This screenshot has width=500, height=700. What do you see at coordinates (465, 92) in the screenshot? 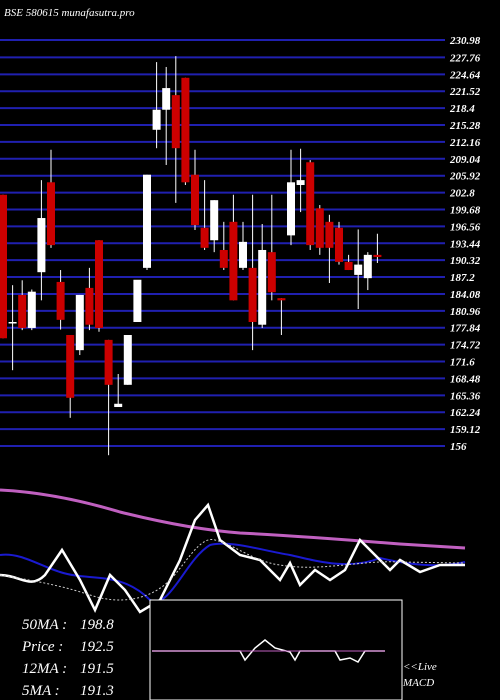
I see `y-tick-label: 221.52` at bounding box center [465, 92].